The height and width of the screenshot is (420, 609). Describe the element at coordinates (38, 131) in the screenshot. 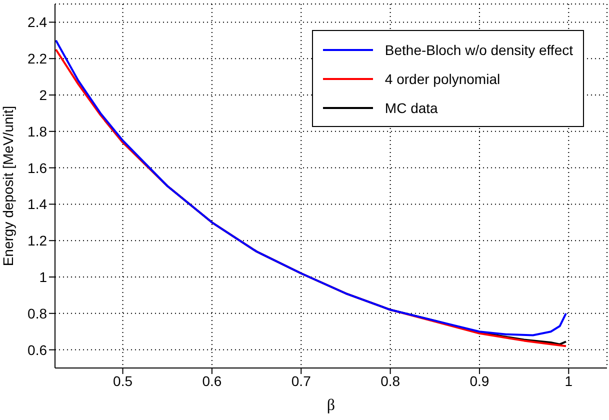

I see `y-tick-label: 1.8` at that location.